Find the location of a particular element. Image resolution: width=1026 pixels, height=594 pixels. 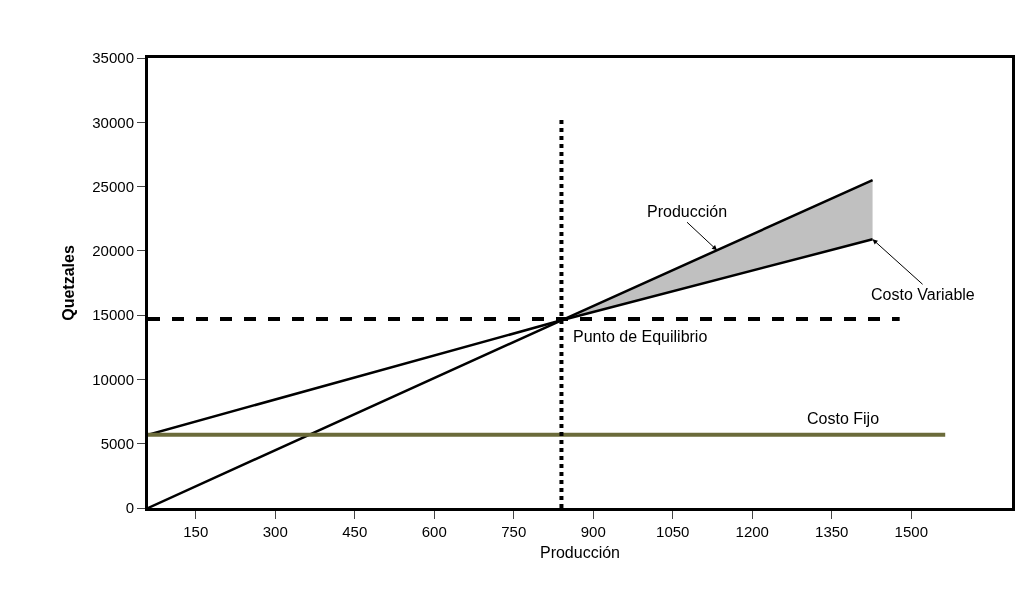

y-tick-label: 20000 is located at coordinates (113, 251).